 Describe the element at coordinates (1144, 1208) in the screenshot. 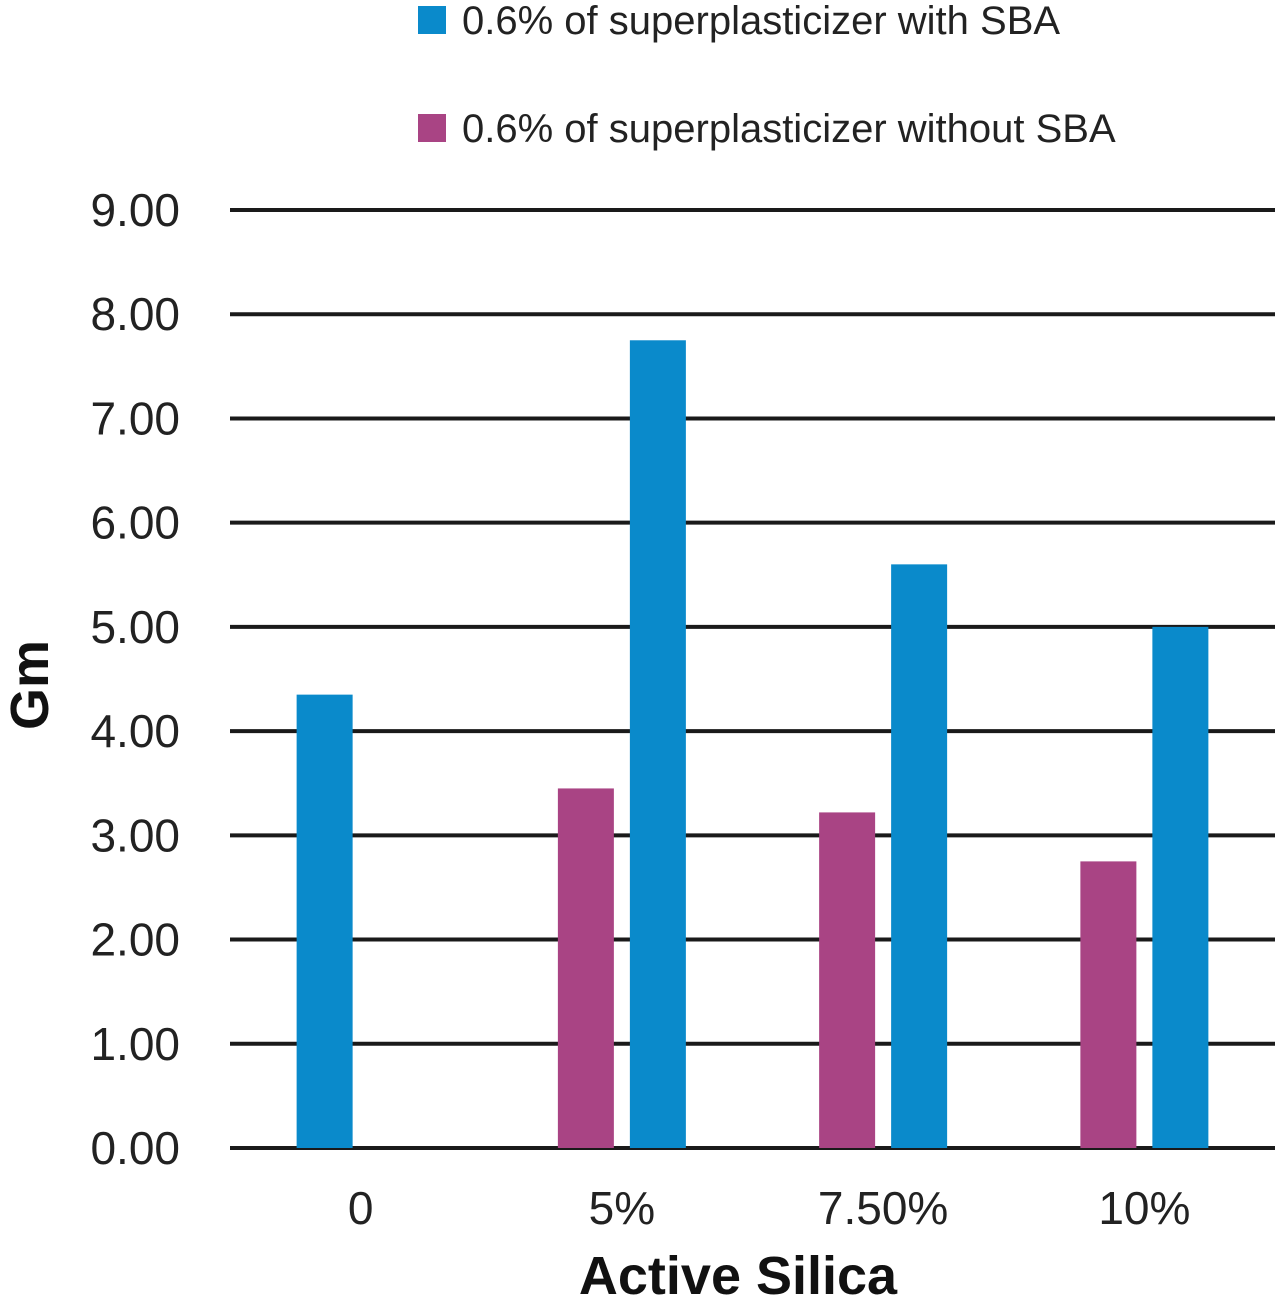

I see `x-tick-label: 10%` at that location.